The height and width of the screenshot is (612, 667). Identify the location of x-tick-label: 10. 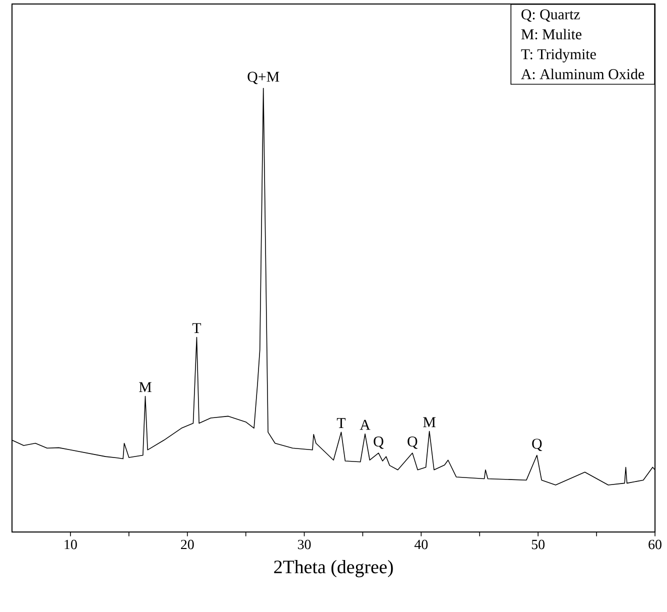
(70, 545).